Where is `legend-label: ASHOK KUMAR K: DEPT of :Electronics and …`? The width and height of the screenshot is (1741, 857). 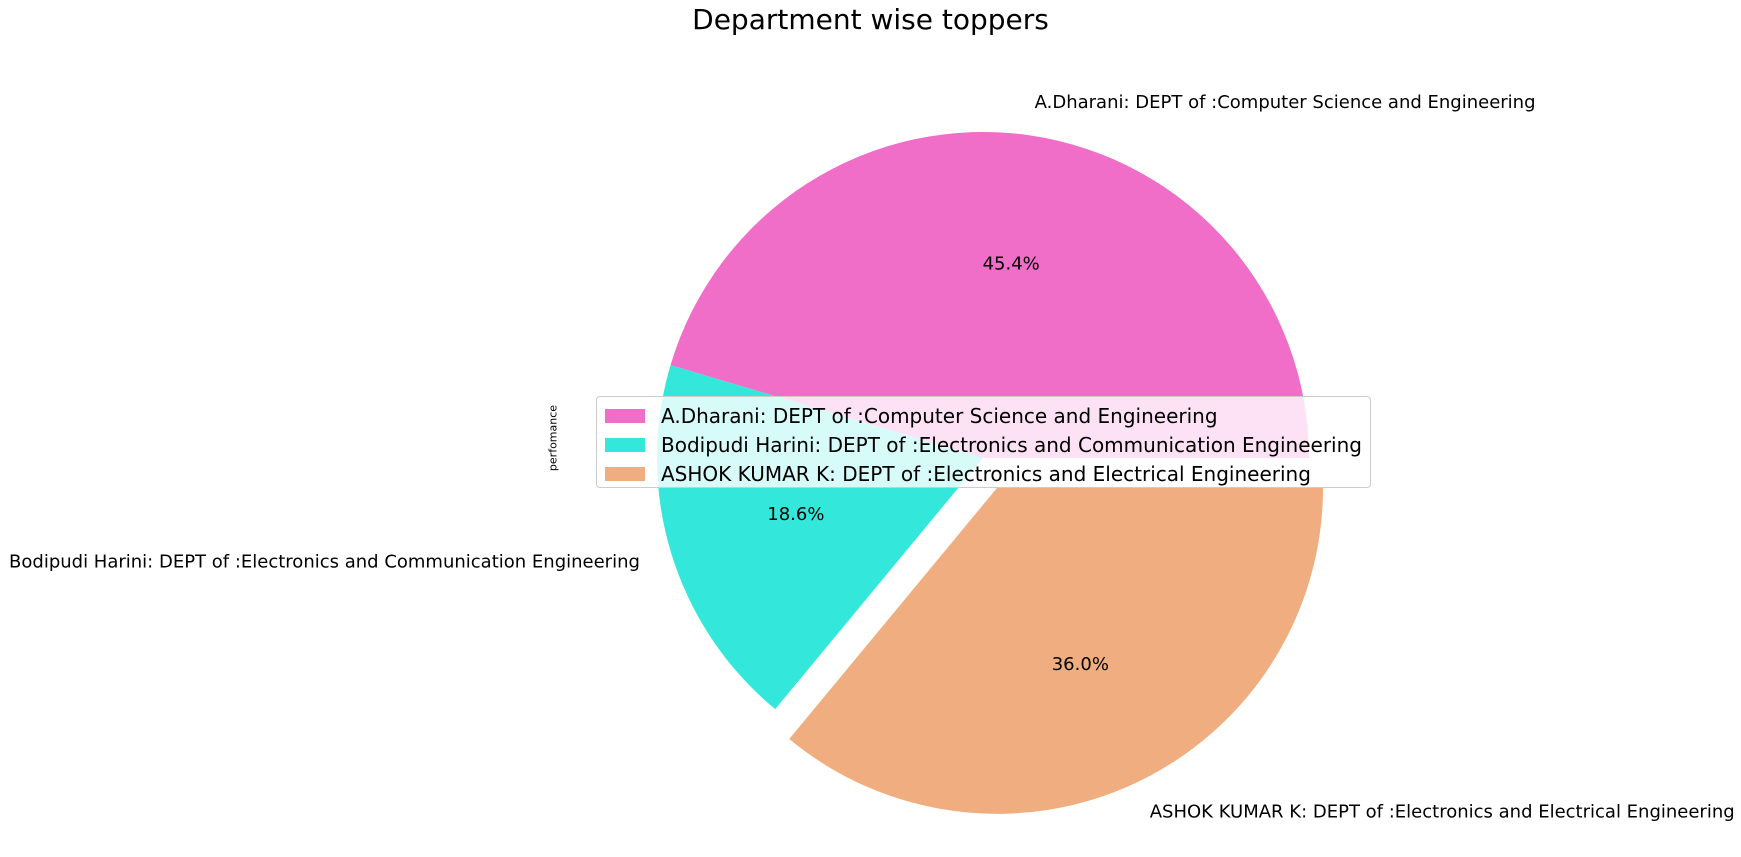 legend-label: ASHOK KUMAR K: DEPT of :Electronics and … is located at coordinates (986, 473).